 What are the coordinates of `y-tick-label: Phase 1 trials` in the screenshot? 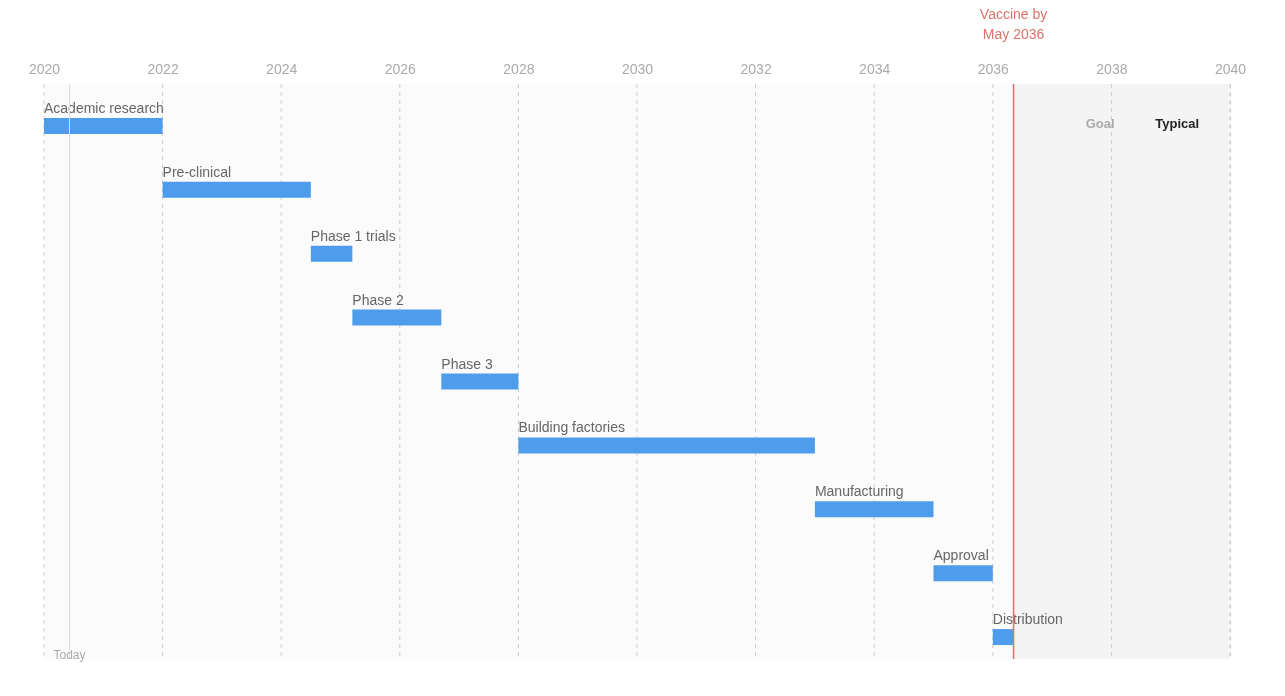 It's located at (353, 235).